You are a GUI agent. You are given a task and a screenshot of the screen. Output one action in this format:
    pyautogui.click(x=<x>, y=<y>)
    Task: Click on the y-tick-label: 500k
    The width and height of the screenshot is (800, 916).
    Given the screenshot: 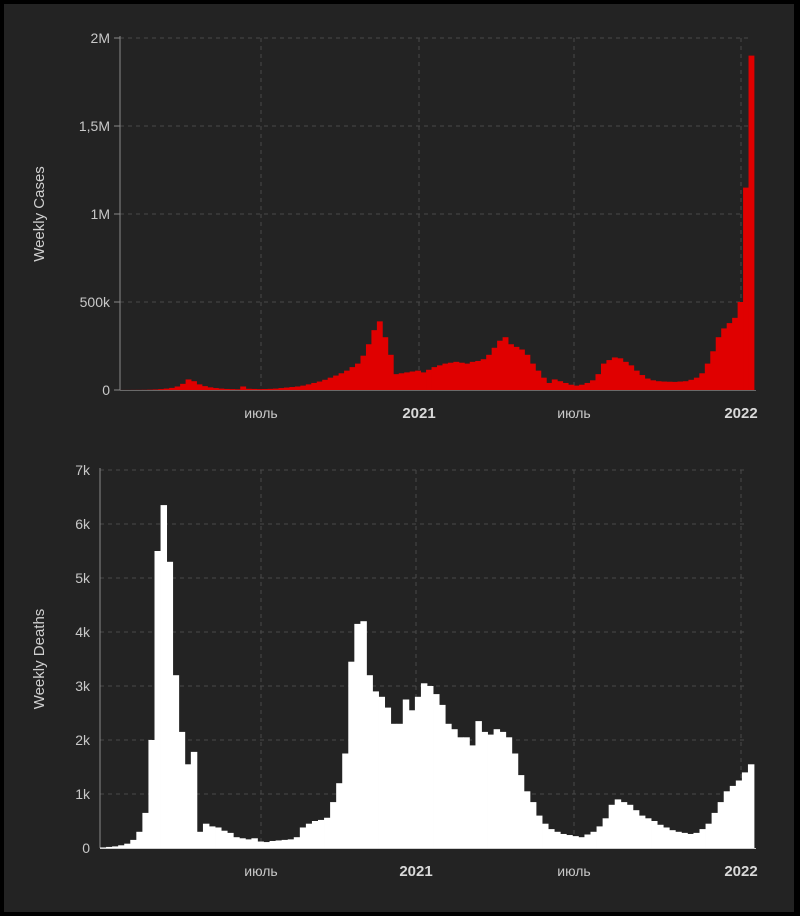 What is the action you would take?
    pyautogui.click(x=95, y=302)
    